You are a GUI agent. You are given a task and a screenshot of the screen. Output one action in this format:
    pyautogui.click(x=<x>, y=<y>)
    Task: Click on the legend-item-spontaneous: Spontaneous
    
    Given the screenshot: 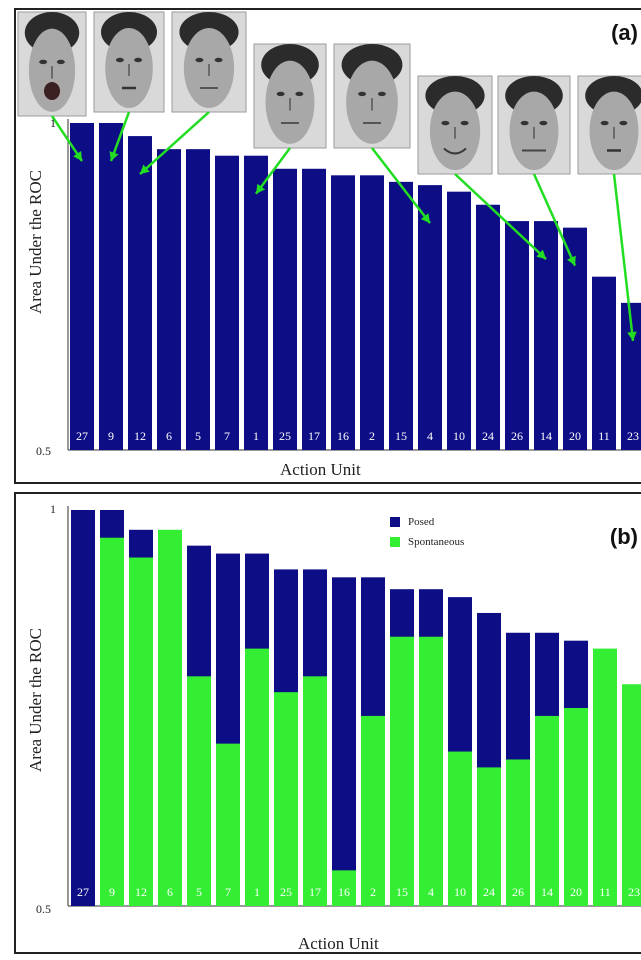 What is the action you would take?
    pyautogui.click(x=427, y=542)
    